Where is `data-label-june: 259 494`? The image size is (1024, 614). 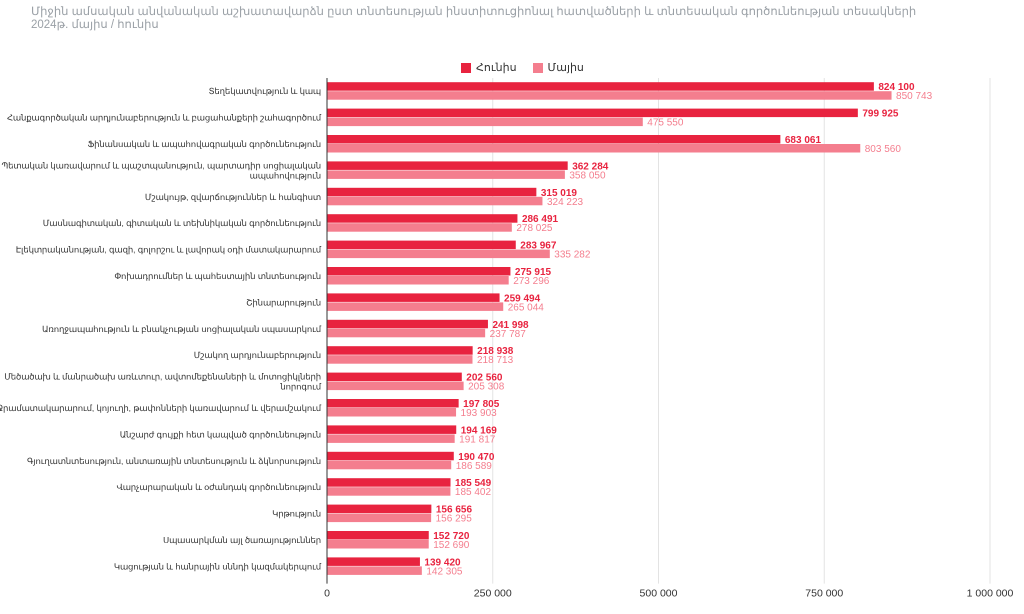 data-label-june: 259 494 is located at coordinates (522, 298).